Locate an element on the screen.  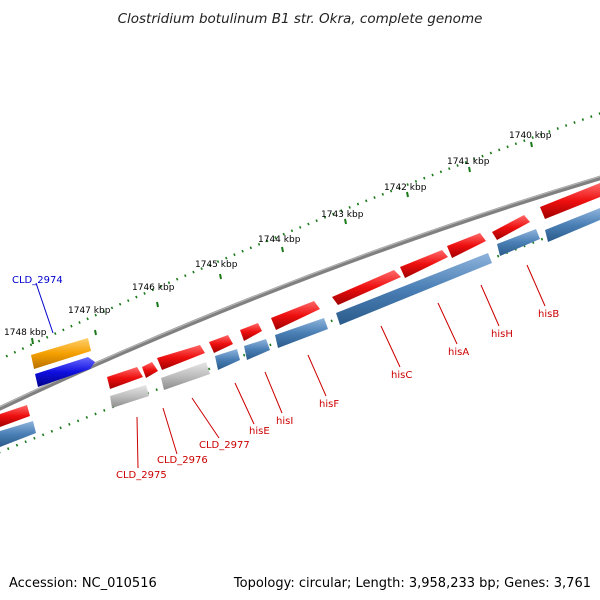
kbp-tick-1747: 1747 kbp is located at coordinates (89, 321).